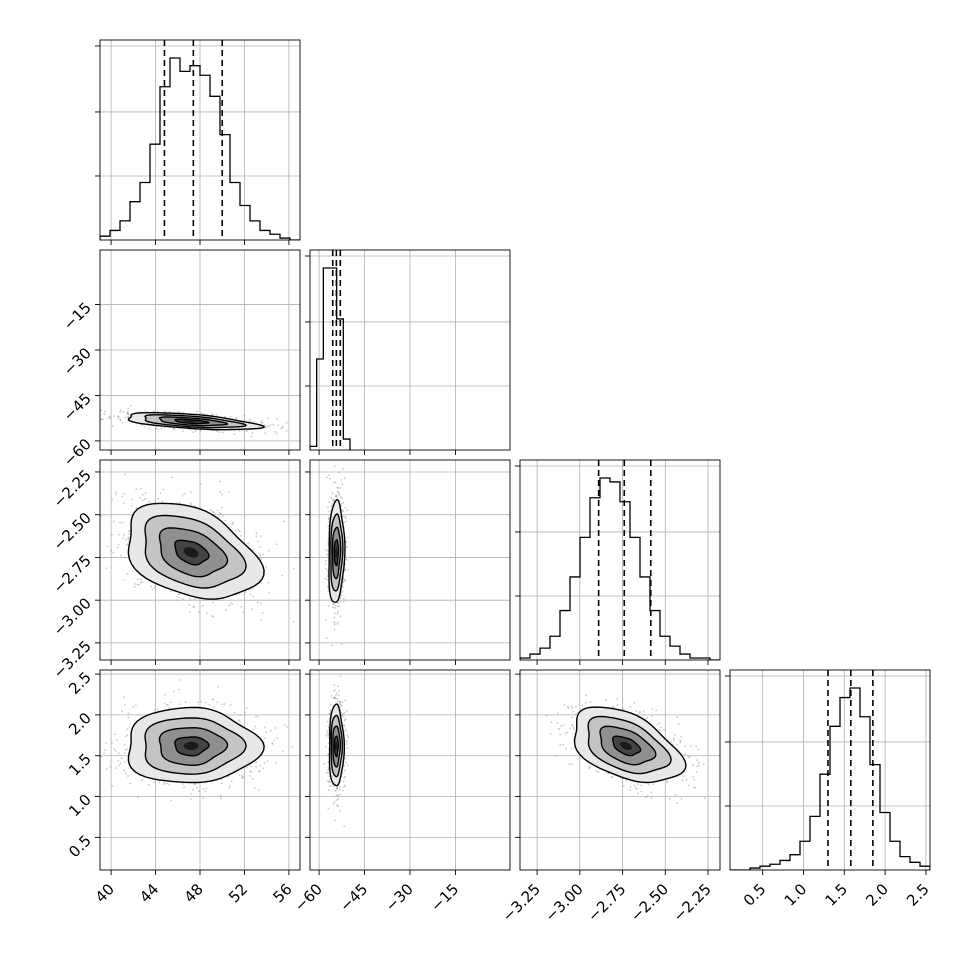 The height and width of the screenshot is (970, 970). What do you see at coordinates (918, 895) in the screenshot?
I see `x-tick-label: 2.5` at bounding box center [918, 895].